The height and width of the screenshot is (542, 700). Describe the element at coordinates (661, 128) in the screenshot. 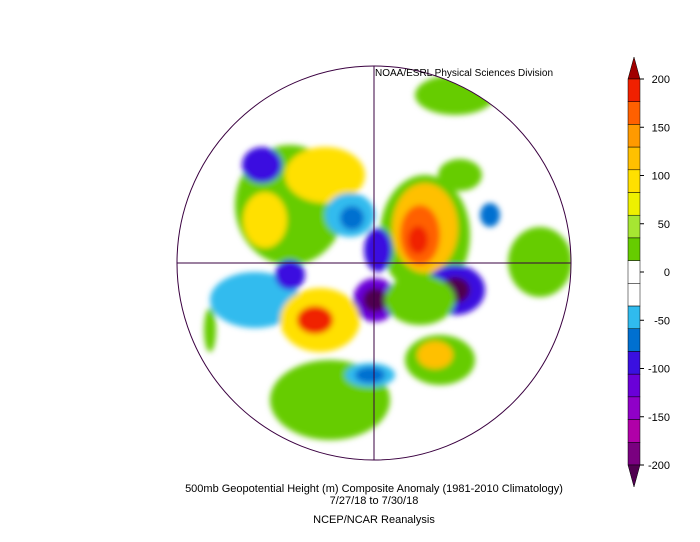

I see `colorbar-label: 150` at that location.